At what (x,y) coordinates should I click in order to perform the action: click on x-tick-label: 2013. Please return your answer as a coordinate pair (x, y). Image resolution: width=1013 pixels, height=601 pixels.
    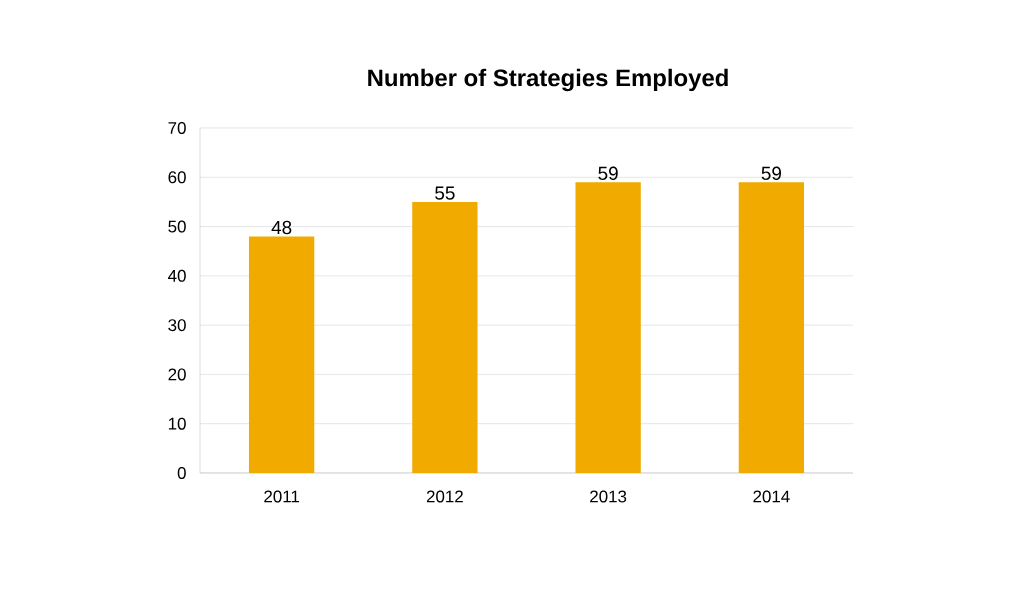
    Looking at the image, I should click on (608, 496).